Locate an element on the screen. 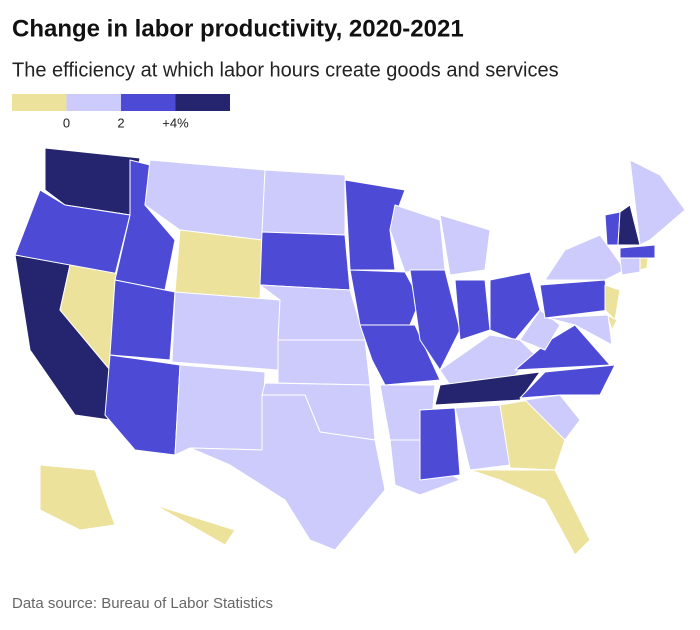 The width and height of the screenshot is (700, 630). legend-tick-label: 0 is located at coordinates (66, 122).